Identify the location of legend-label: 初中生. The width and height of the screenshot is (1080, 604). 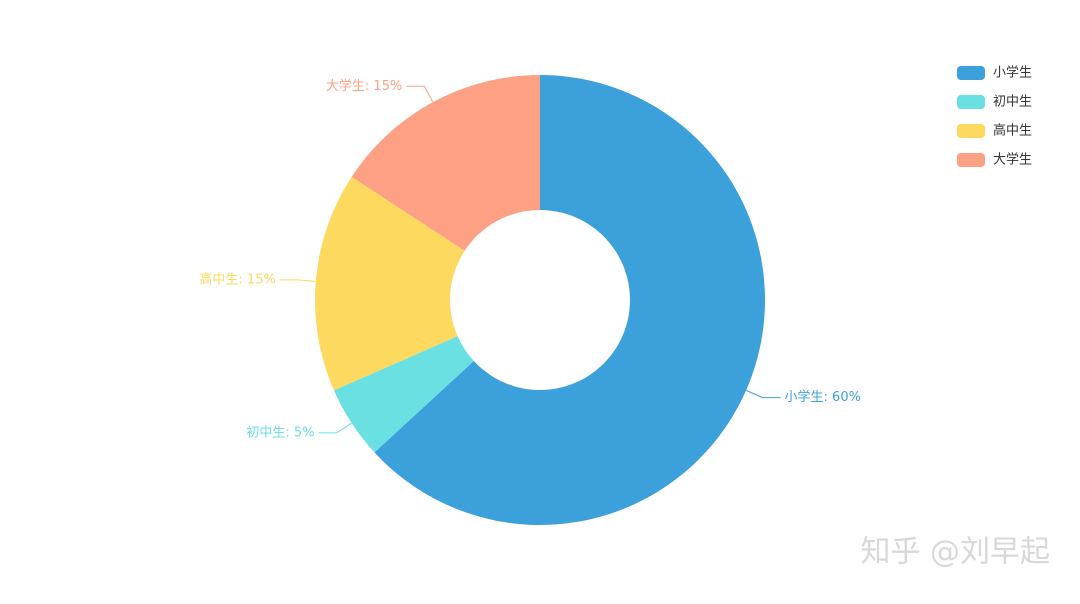
(1012, 102).